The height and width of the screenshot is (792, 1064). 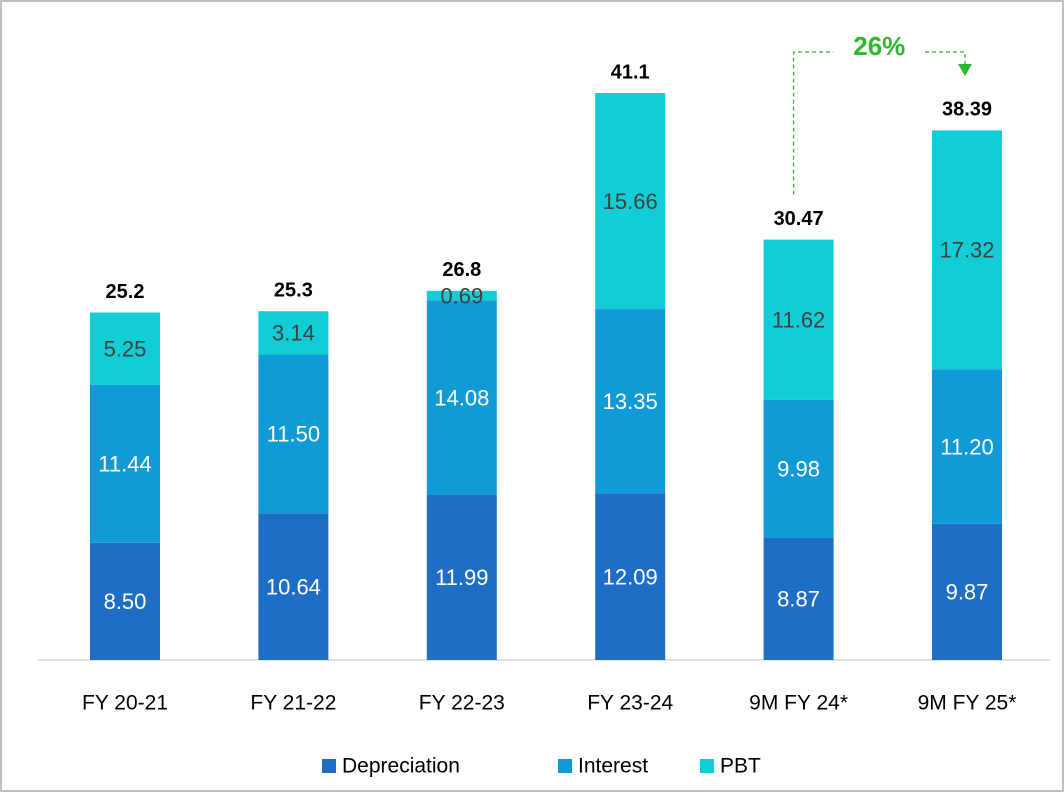 I want to click on segment-label: 17.32, so click(x=966, y=250).